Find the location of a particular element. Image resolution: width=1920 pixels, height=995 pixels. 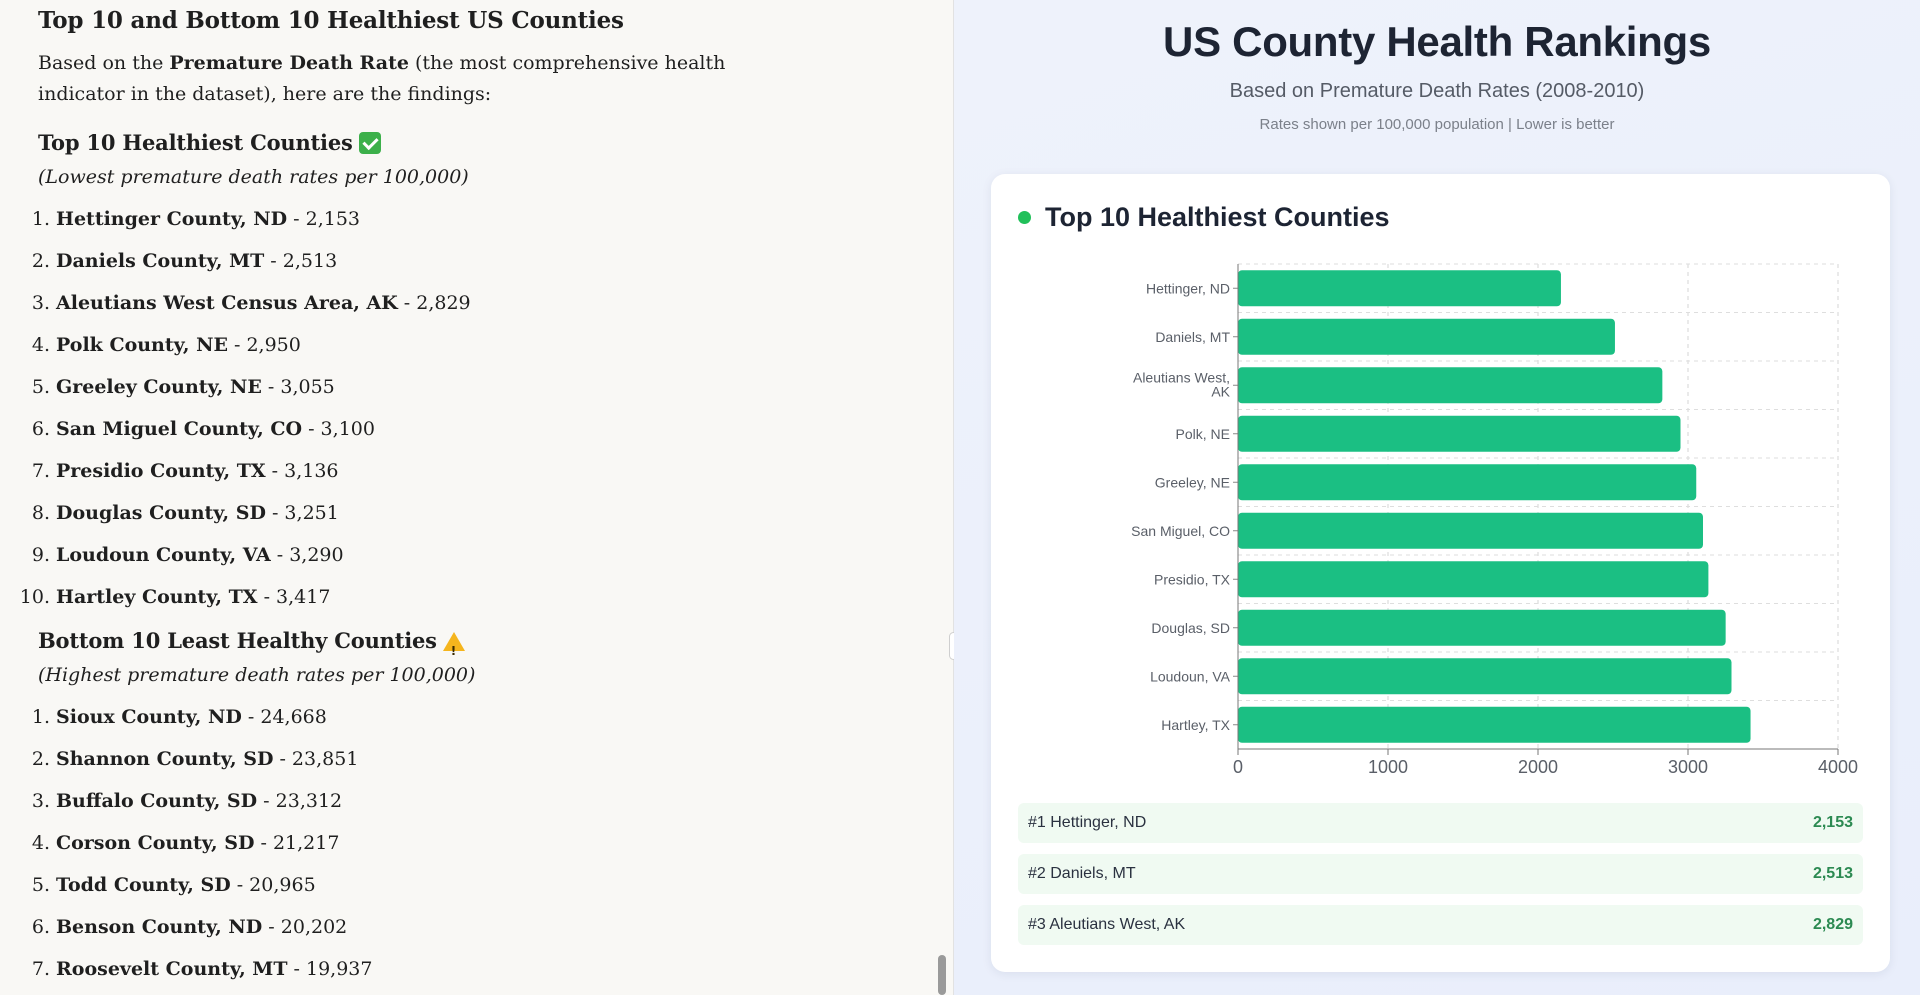

county-rate: - 3,136 is located at coordinates (302, 471).